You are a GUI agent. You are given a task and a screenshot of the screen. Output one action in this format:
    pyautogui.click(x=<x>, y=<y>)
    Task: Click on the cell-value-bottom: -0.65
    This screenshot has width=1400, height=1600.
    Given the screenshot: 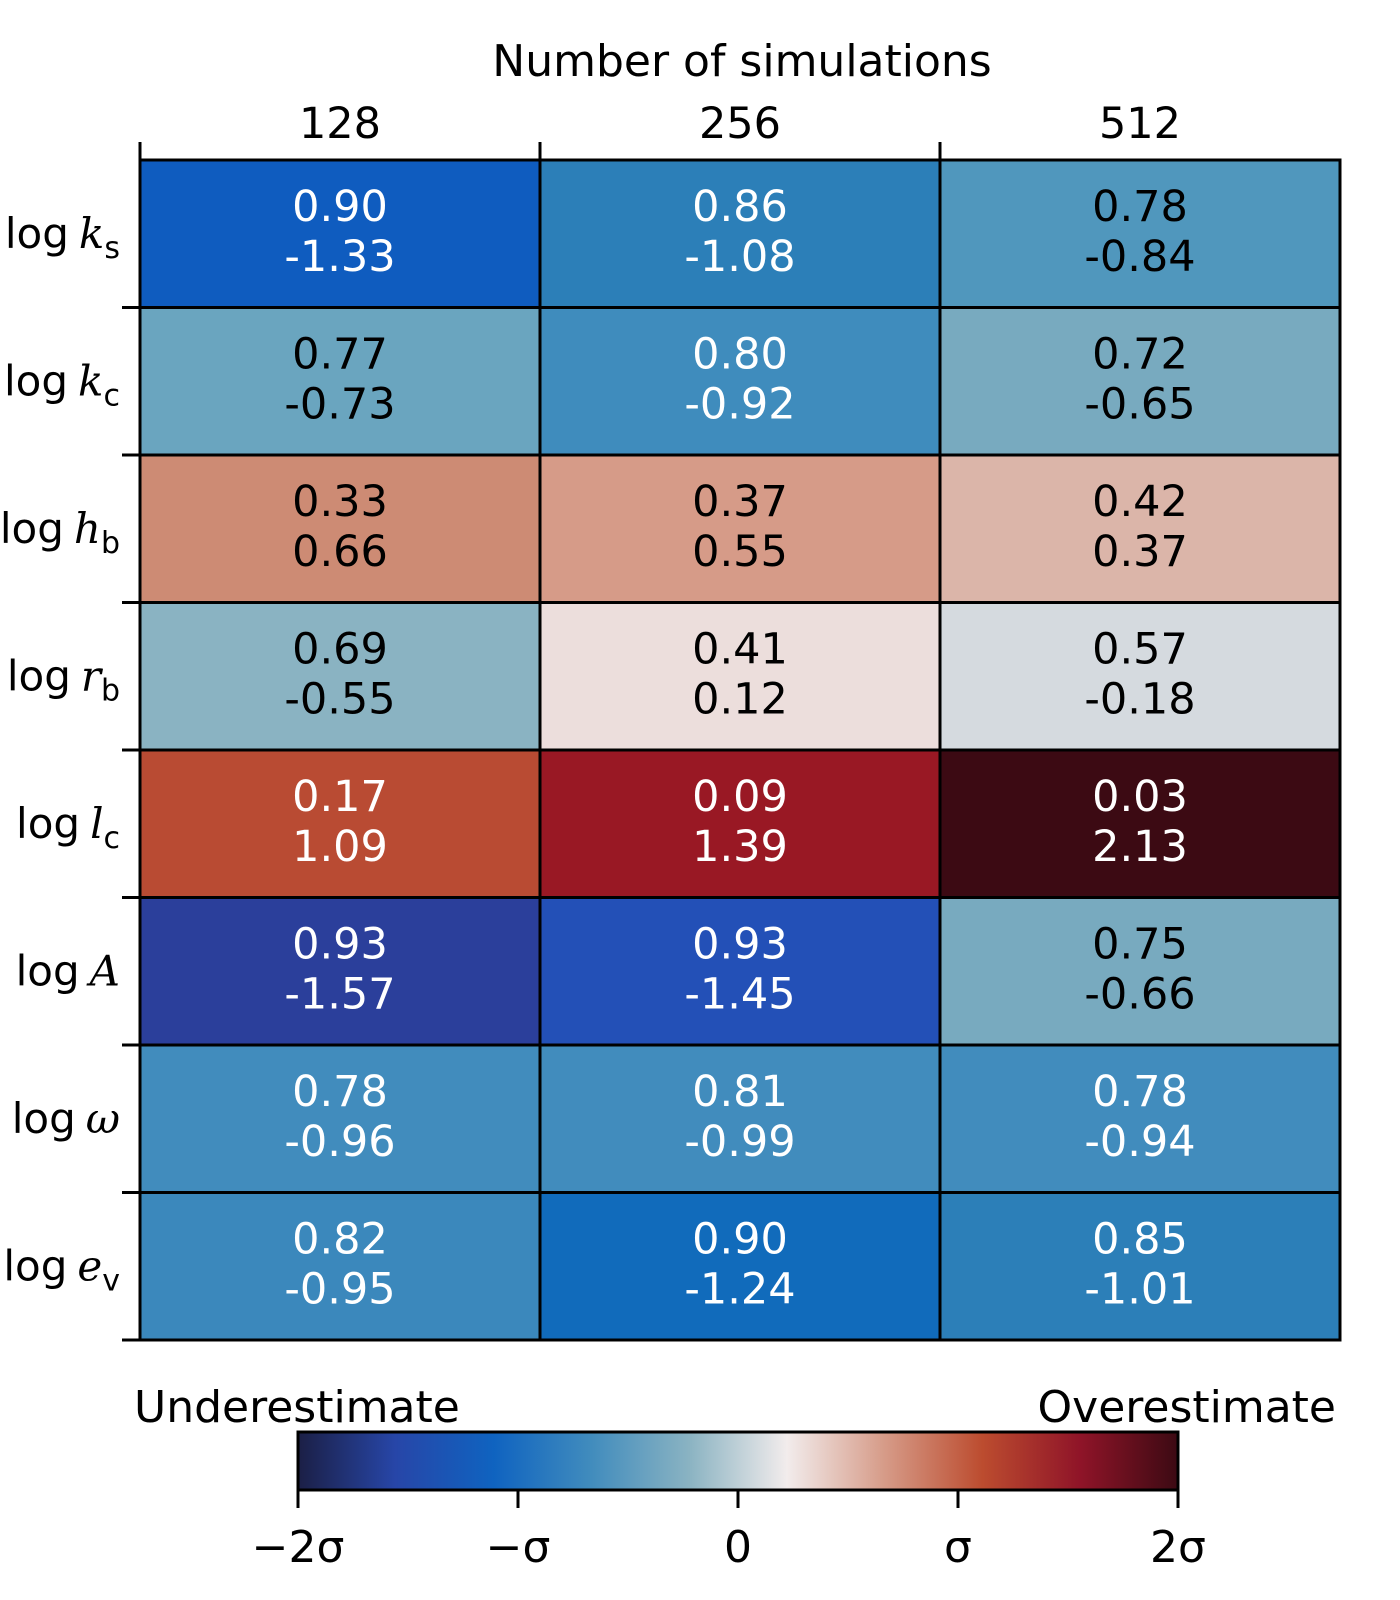 What is the action you would take?
    pyautogui.click(x=1139, y=405)
    